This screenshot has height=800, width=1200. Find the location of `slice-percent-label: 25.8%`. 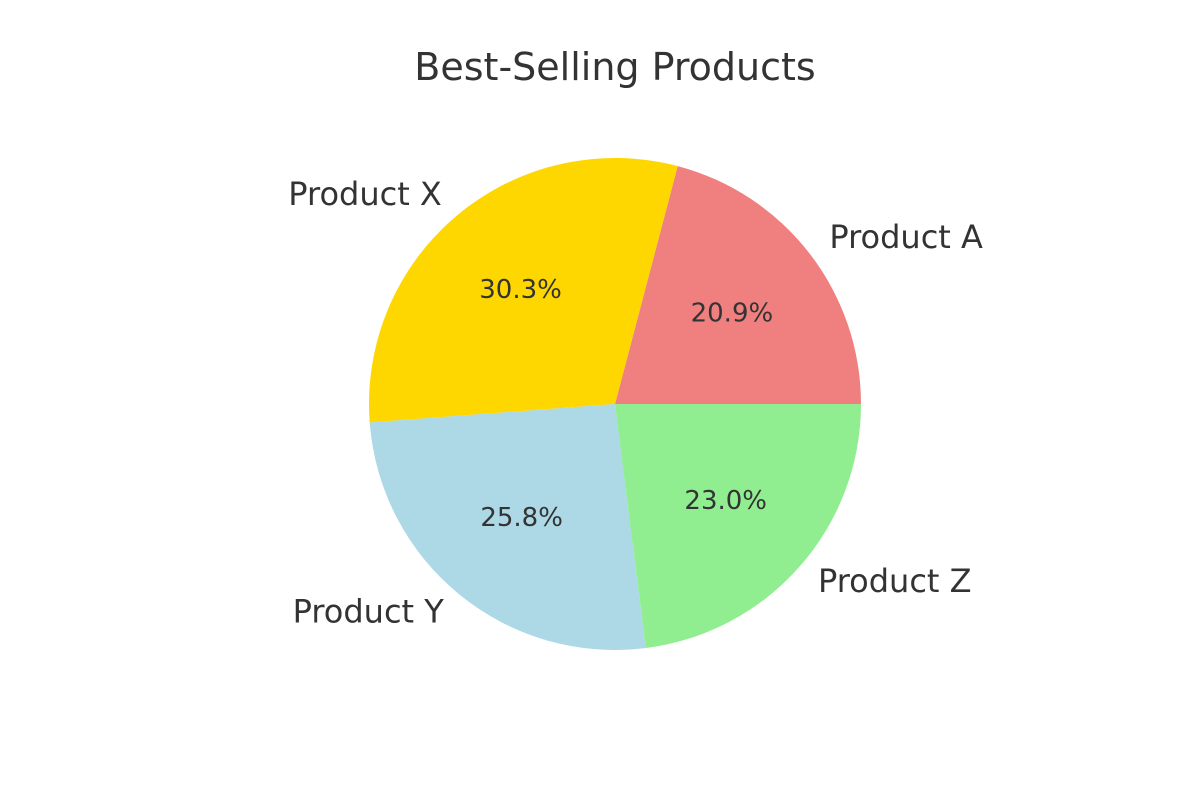

slice-percent-label: 25.8% is located at coordinates (521, 518).